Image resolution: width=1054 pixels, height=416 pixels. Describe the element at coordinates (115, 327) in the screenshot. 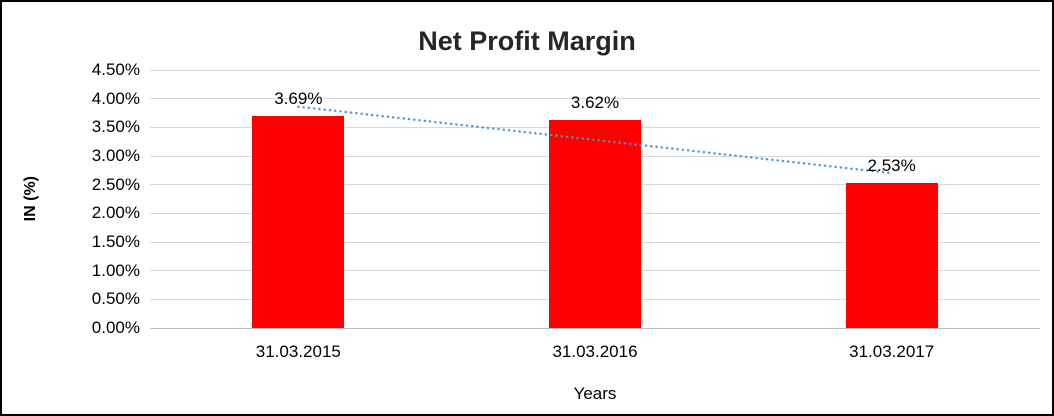

I see `y-tick-label: 0.00%` at that location.